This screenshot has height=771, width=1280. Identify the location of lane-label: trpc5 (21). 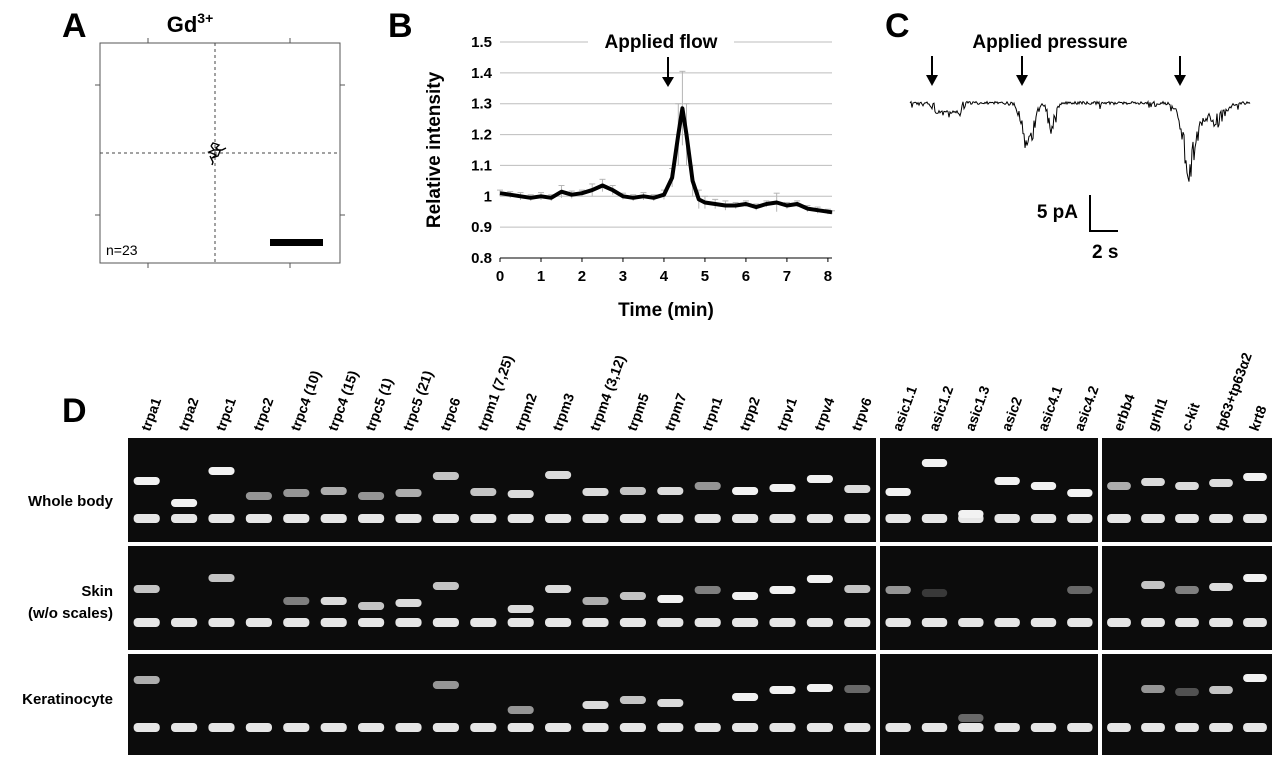
(417, 400).